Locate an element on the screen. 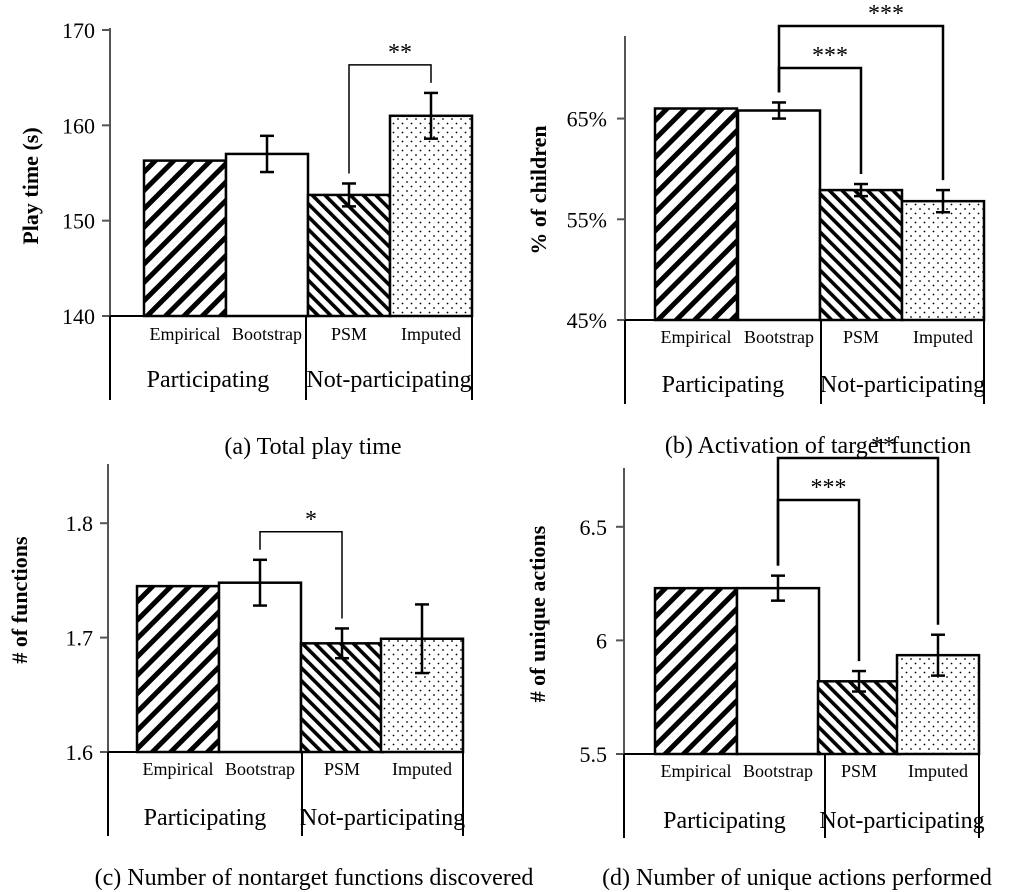  y-tick-label: 1.6 is located at coordinates (80, 752).